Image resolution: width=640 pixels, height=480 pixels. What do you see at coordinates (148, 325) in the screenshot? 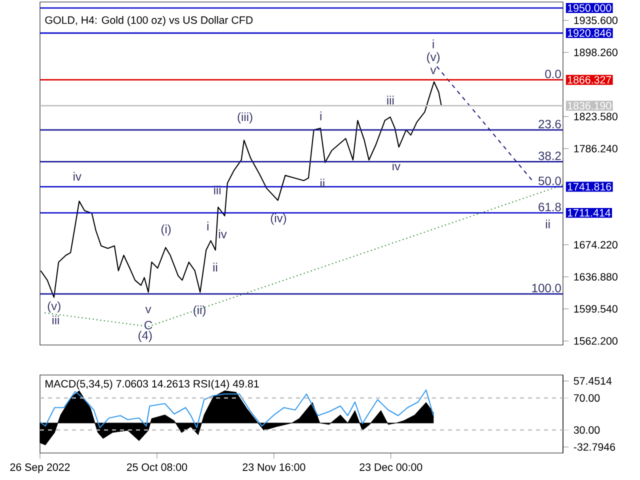
I see `annotation: C` at bounding box center [148, 325].